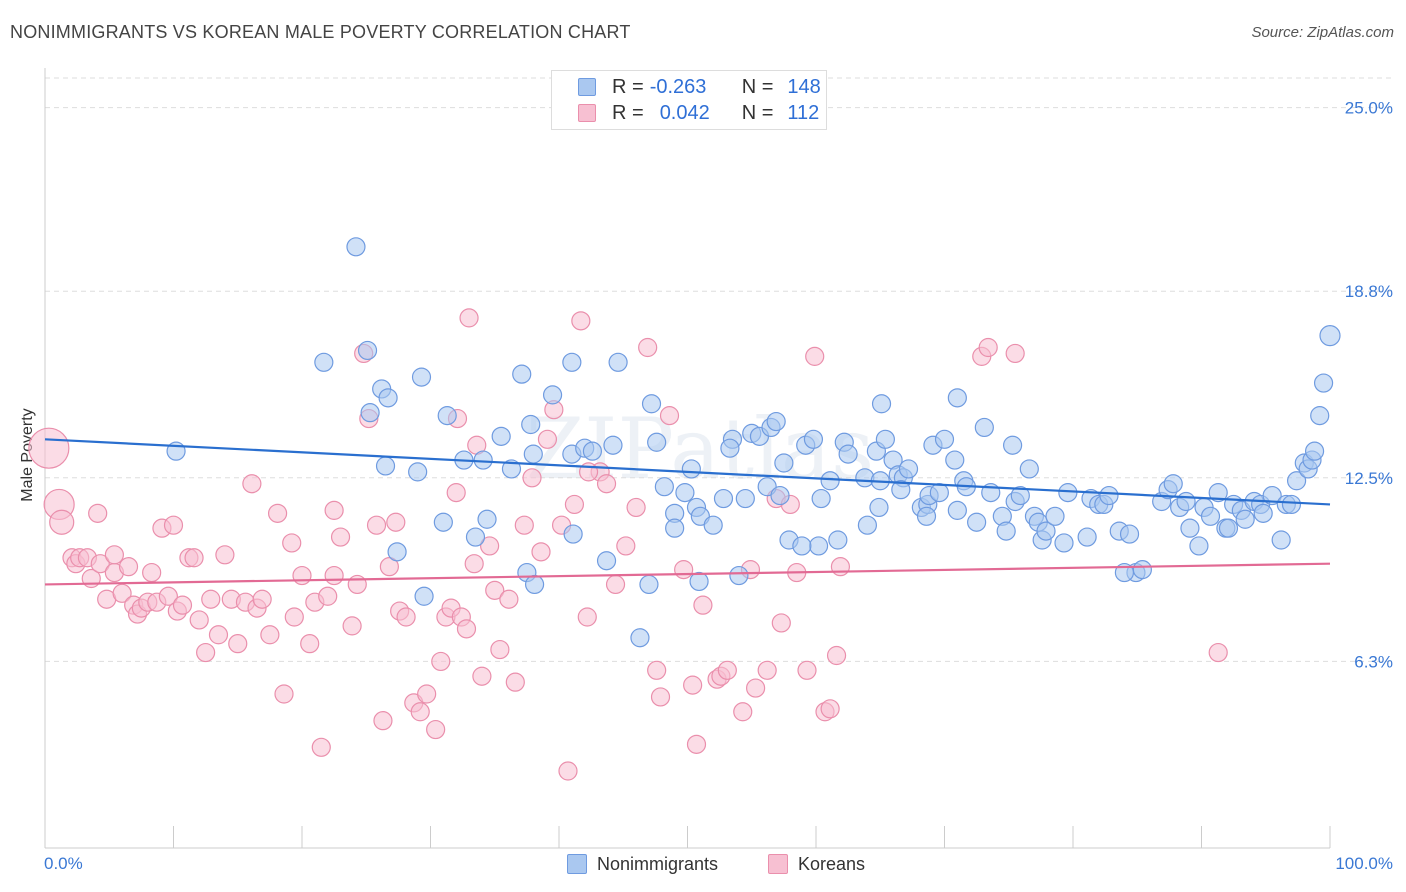  I want to click on r-value-koreans: 0.042, so click(684, 112).